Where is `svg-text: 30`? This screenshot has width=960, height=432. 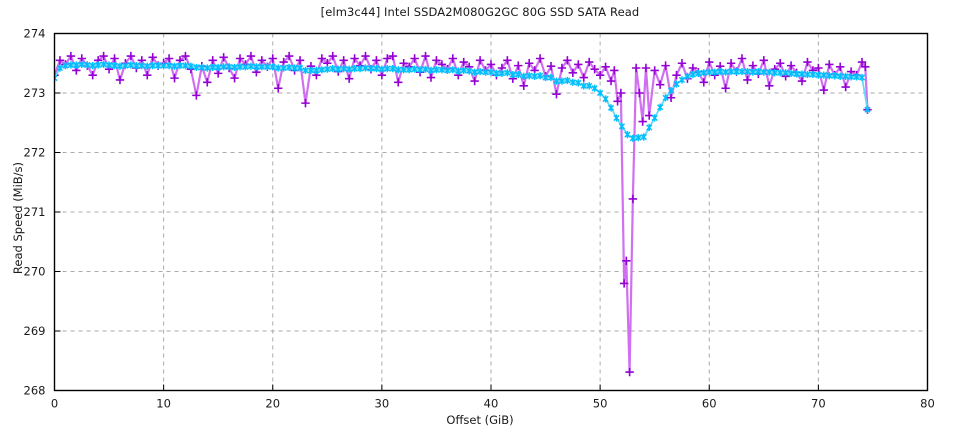 svg-text: 30 is located at coordinates (382, 404).